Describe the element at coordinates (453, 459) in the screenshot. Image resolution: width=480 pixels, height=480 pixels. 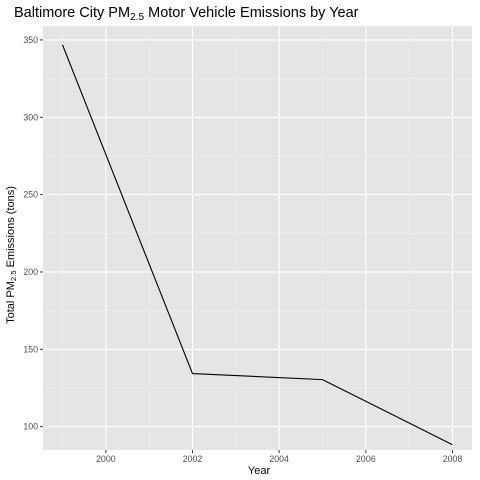
I see `x-tick-label: 2008` at that location.